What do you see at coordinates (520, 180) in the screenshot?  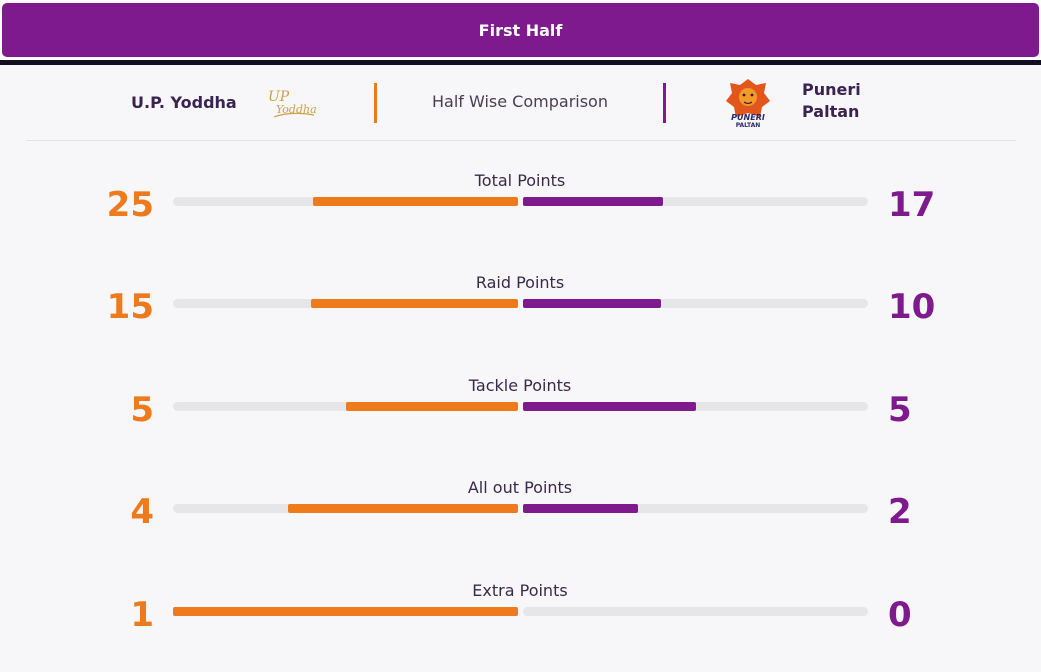 I see `stat-label: Total Points` at bounding box center [520, 180].